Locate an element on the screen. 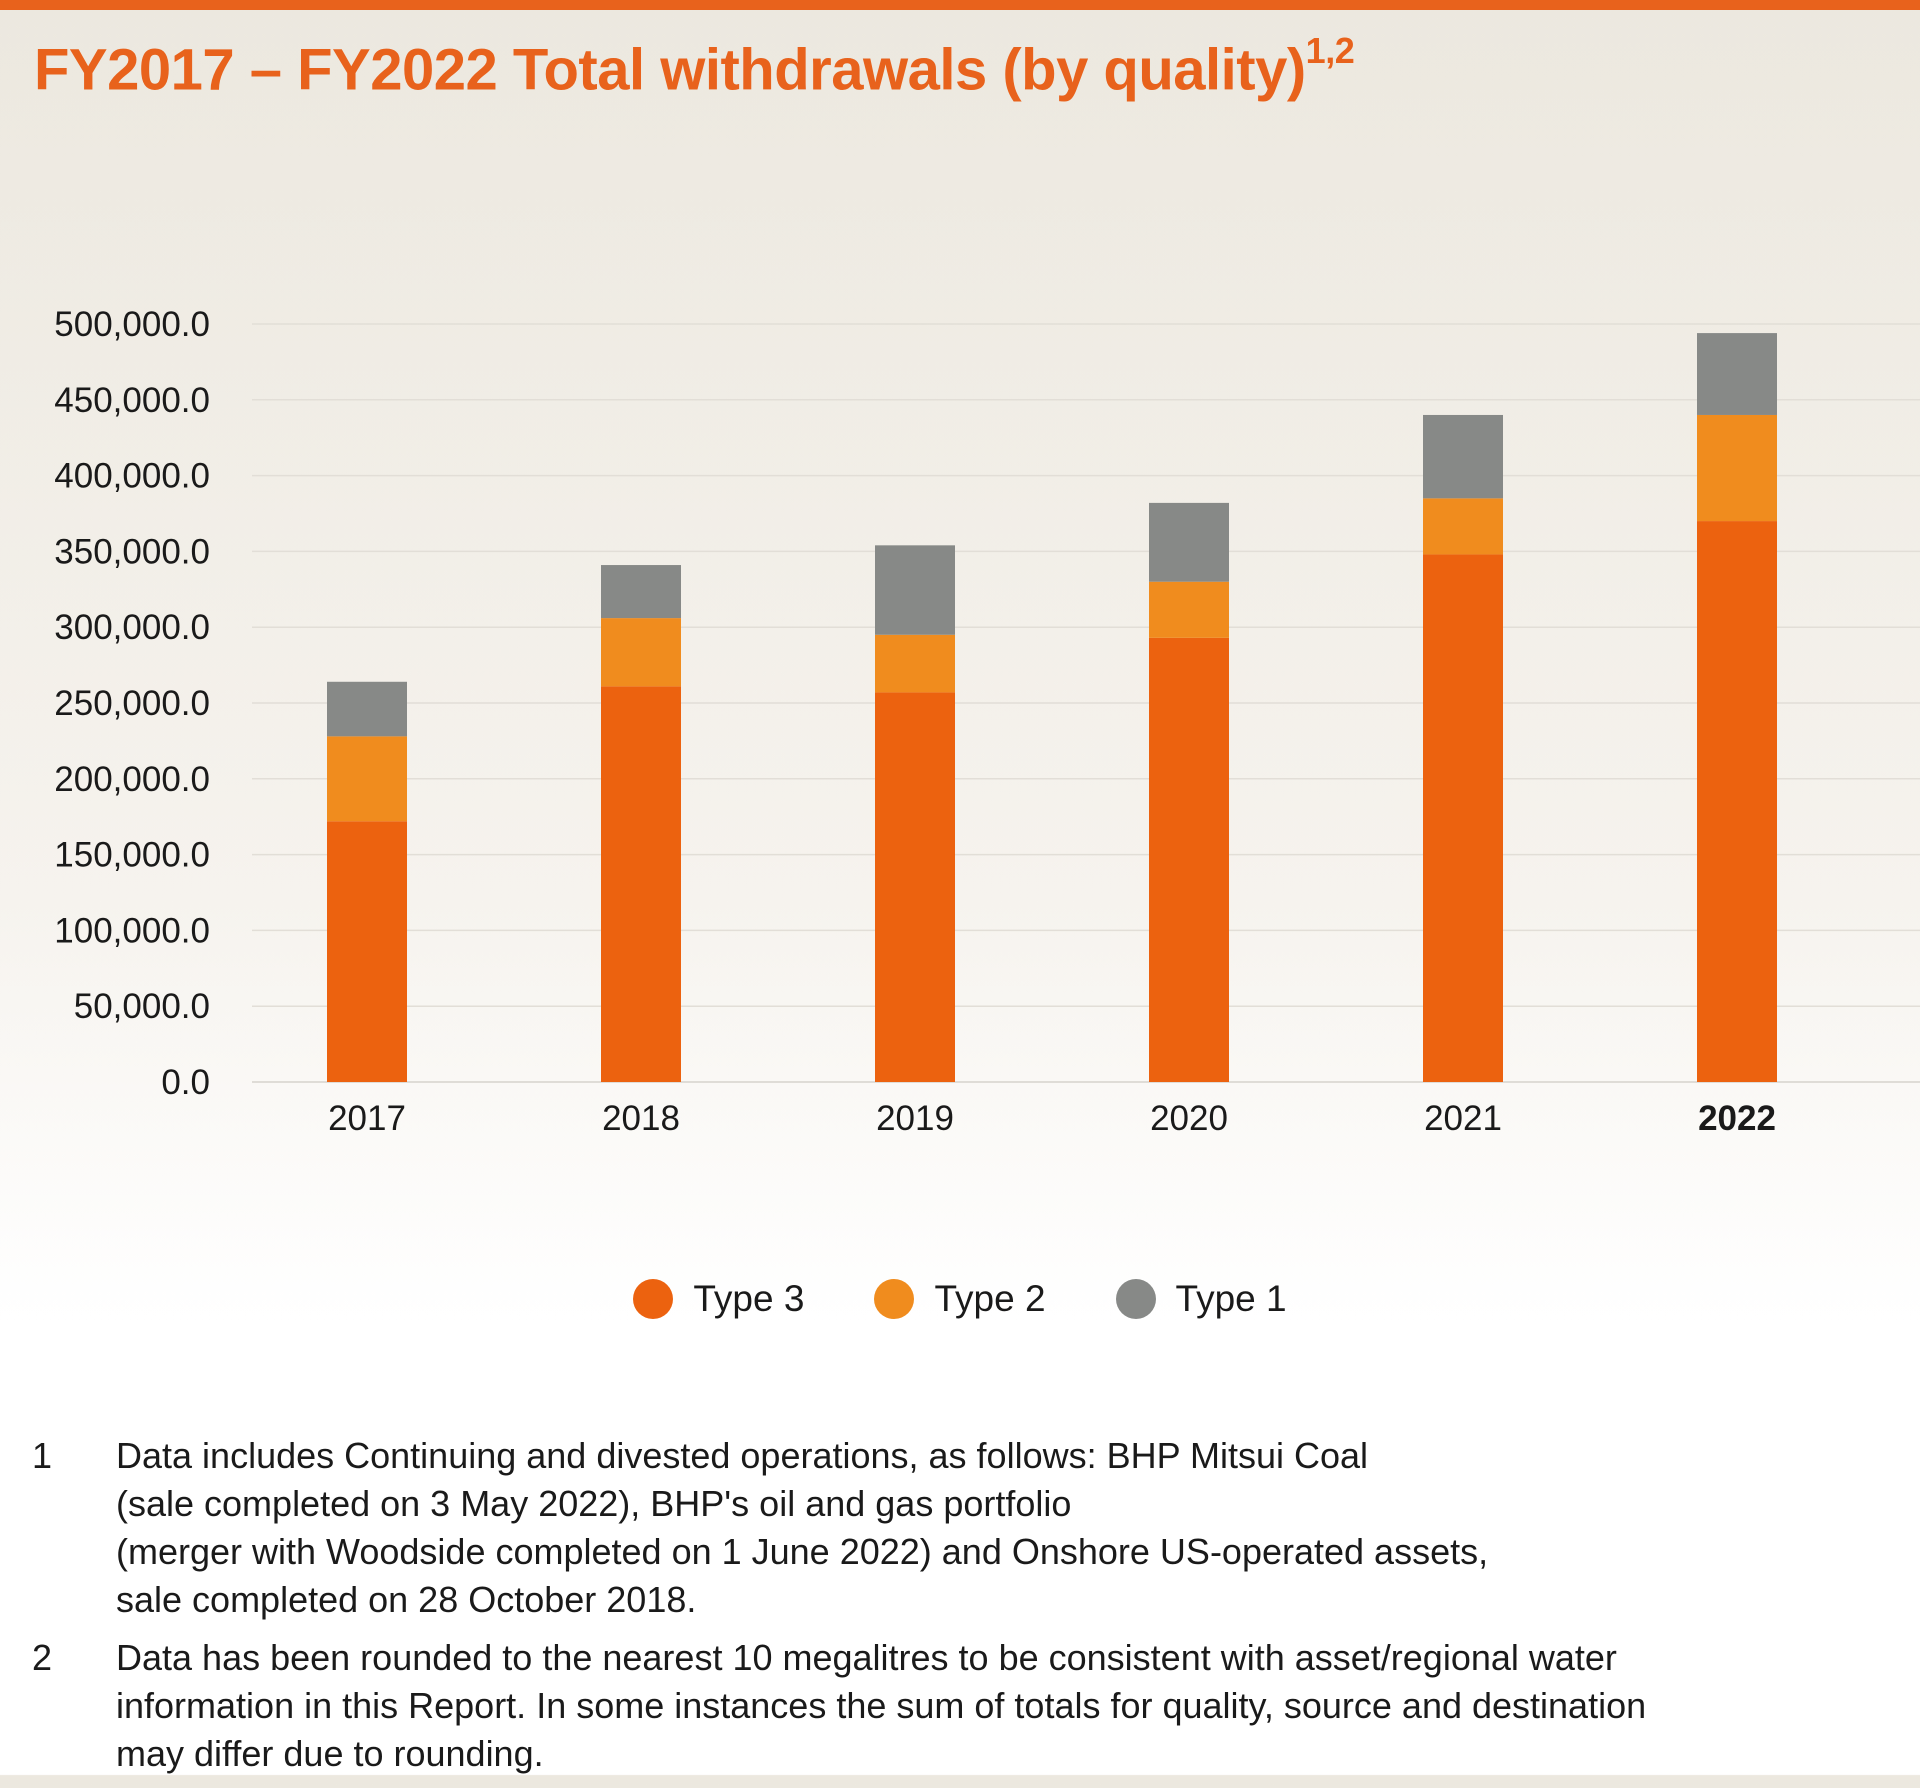 The image size is (1920, 1788). legend-item: Type 2 is located at coordinates (960, 1299).